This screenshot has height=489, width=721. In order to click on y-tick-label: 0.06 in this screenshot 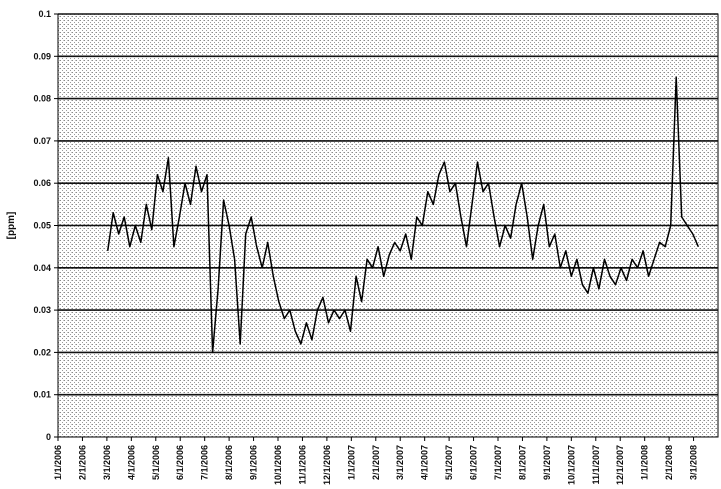, I will do `click(42, 183)`.